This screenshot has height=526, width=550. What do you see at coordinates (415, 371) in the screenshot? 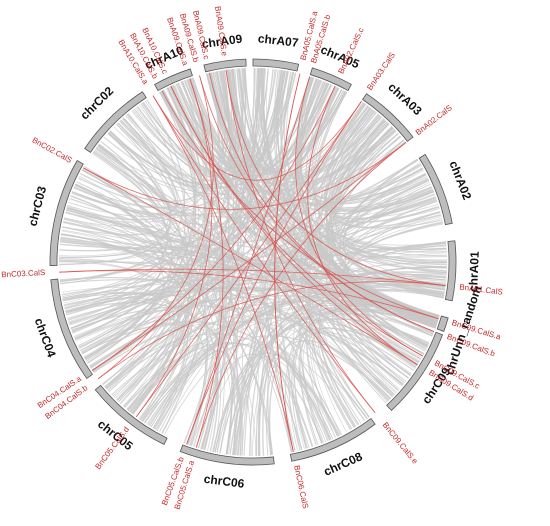
I see `chromosome-arc-chrc09` at bounding box center [415, 371].